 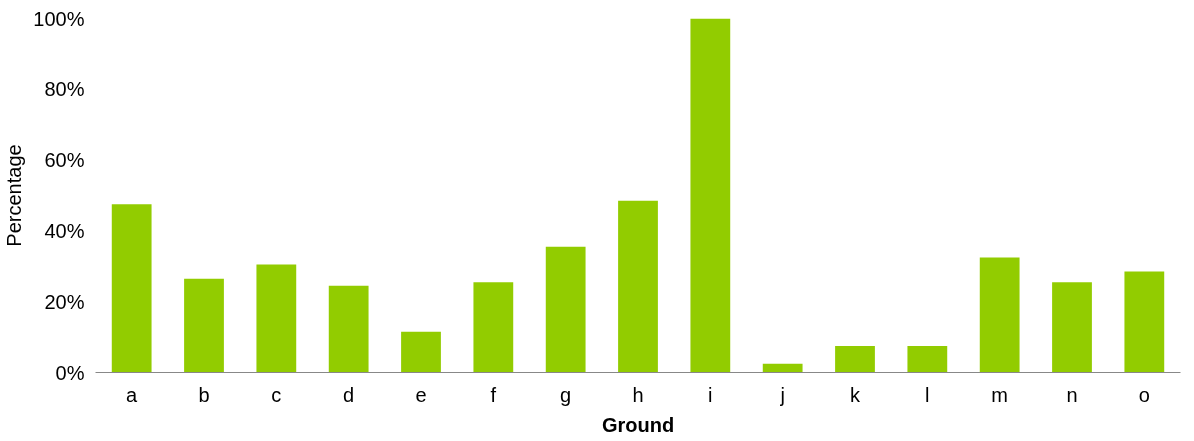 I want to click on x-tick-label: n, so click(x=1072, y=394).